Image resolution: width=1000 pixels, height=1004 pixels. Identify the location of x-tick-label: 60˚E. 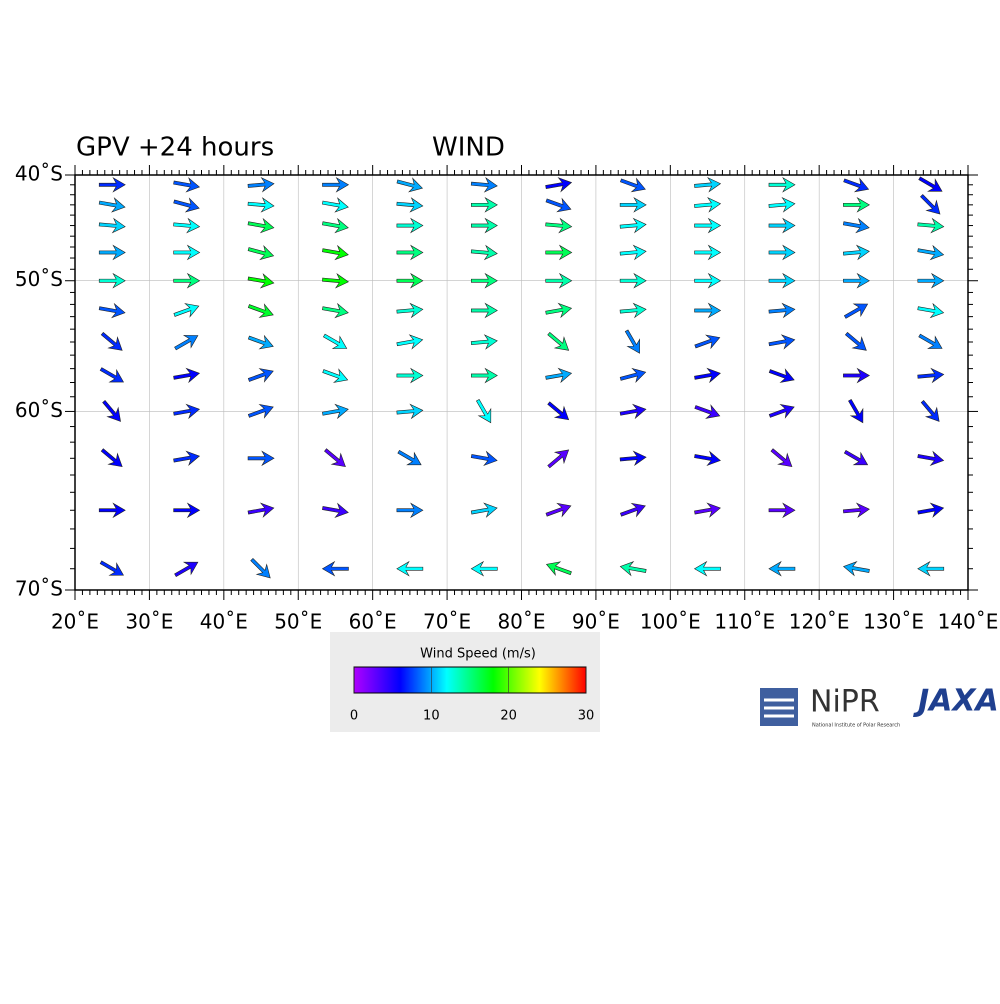
(373, 622).